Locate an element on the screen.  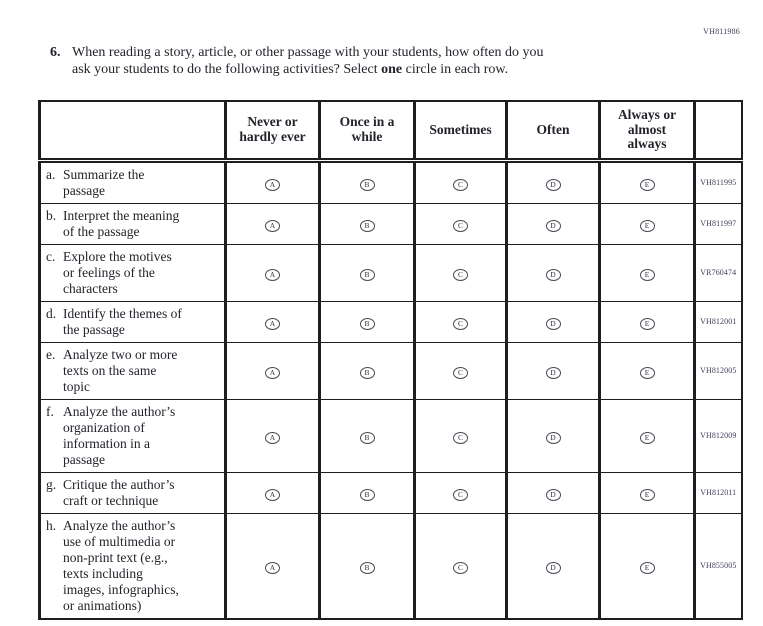
activity-letter: h. is located at coordinates (51, 525).